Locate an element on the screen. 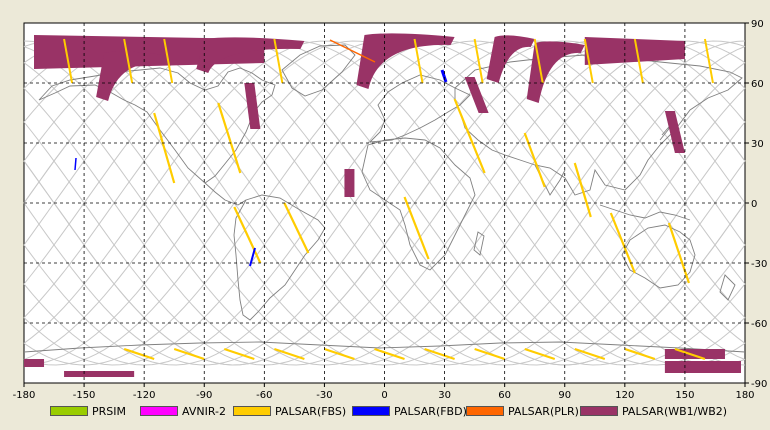 The width and height of the screenshot is (770, 430). antarctica-coast is located at coordinates (384, 347).